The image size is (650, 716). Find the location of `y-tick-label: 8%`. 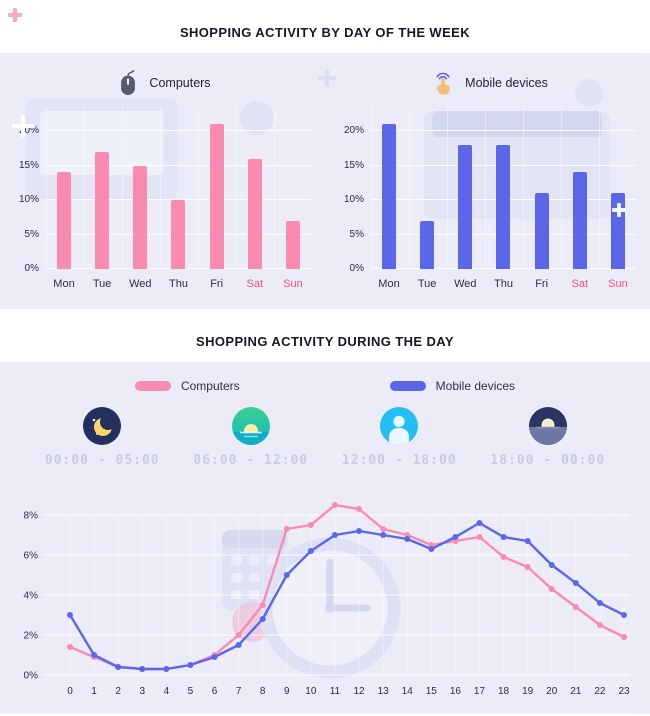

y-tick-label: 8% is located at coordinates (31, 516).